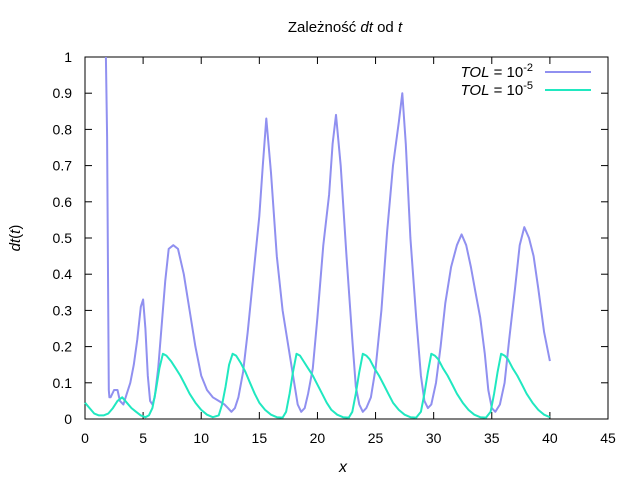  Describe the element at coordinates (434, 438) in the screenshot. I see `x-tick-label: 30` at that location.